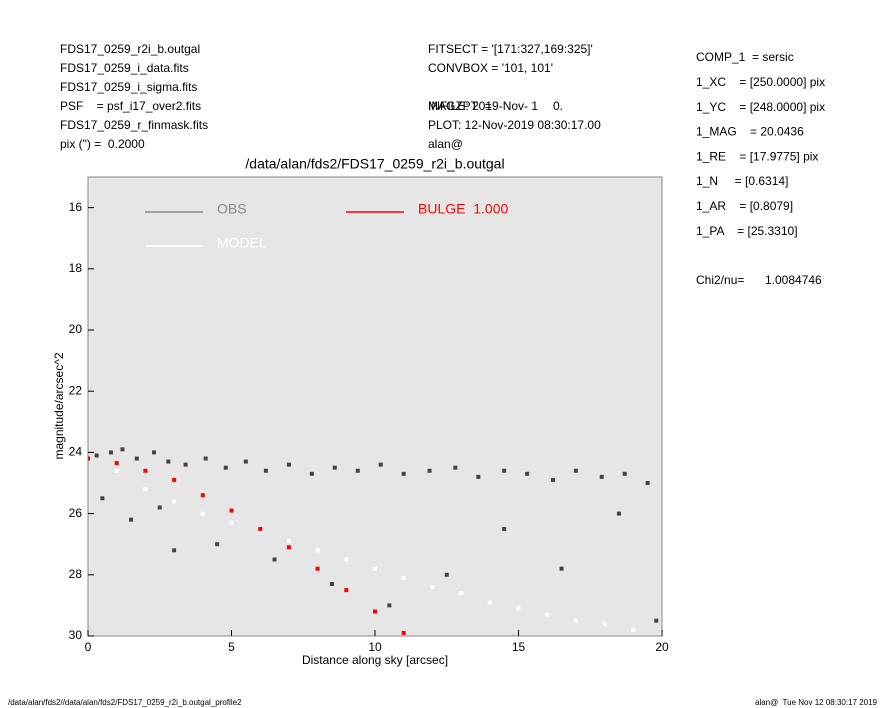  Describe the element at coordinates (232, 209) in the screenshot. I see `legend-label: OBS` at that location.